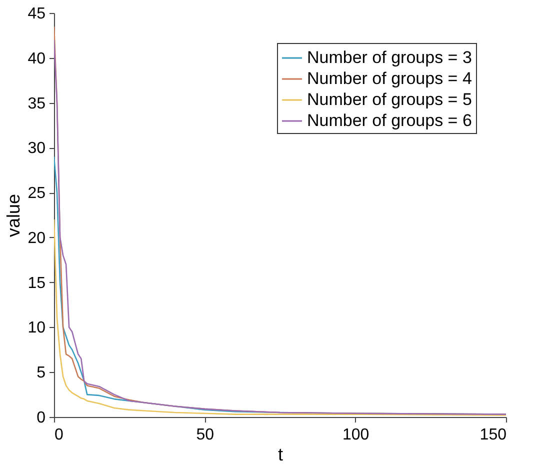 The image size is (544, 473). Describe the element at coordinates (59, 435) in the screenshot. I see `x-tick-label: 0` at that location.